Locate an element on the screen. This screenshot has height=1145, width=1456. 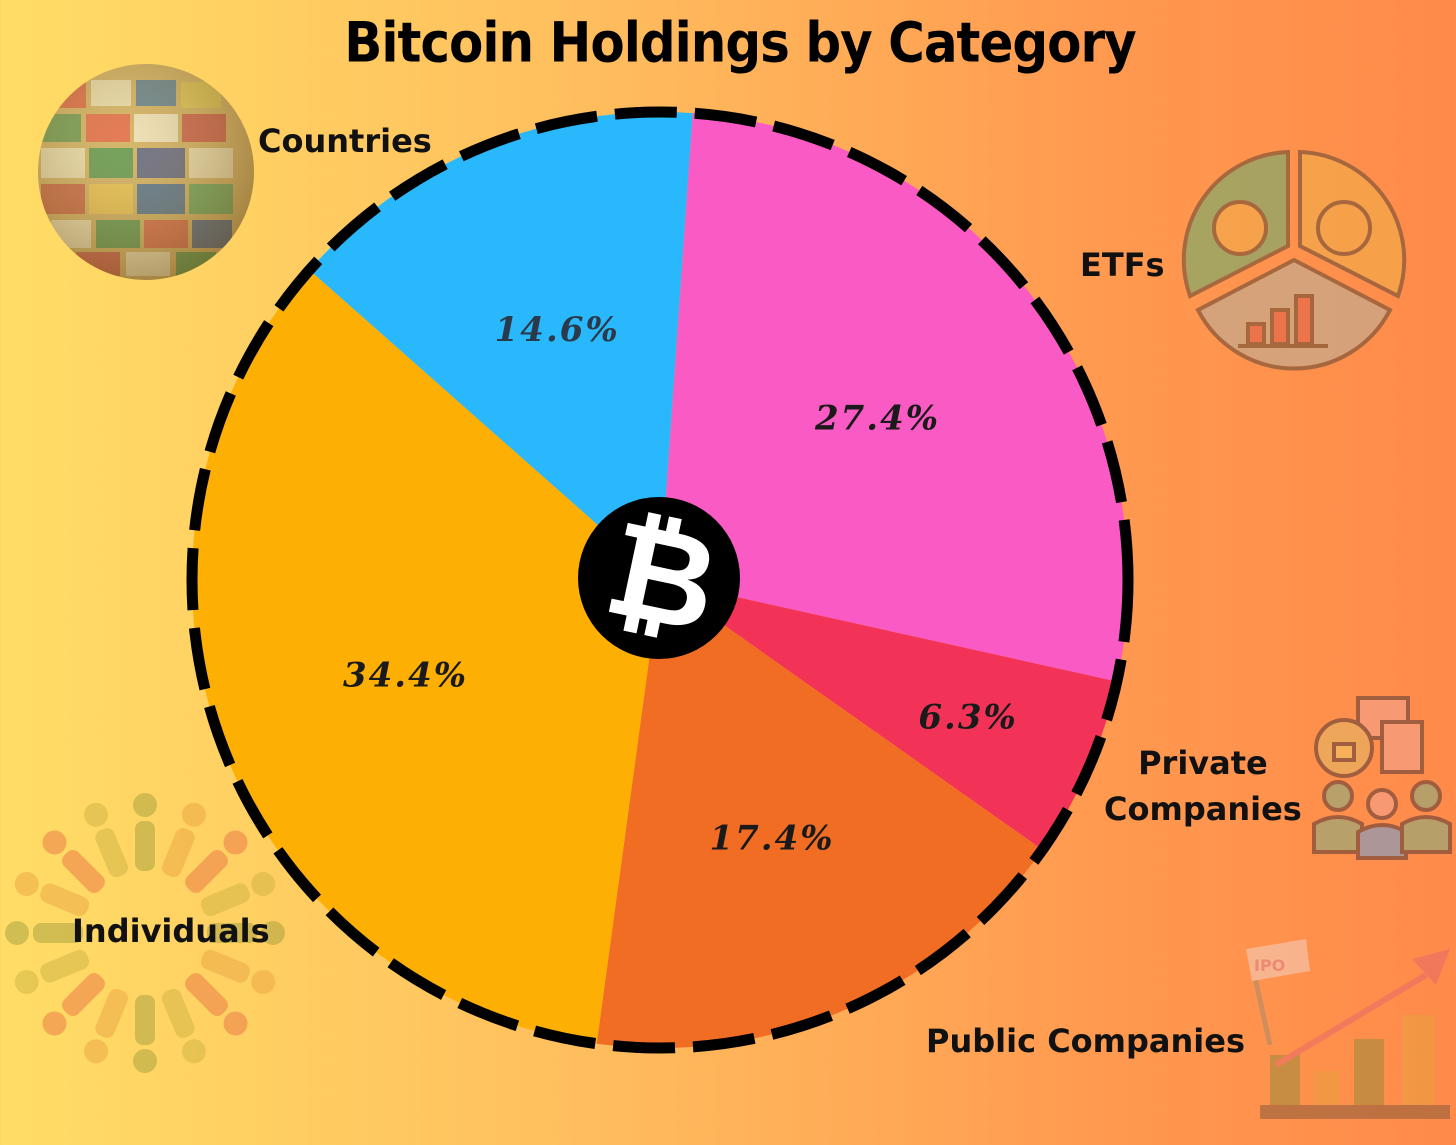
pie-slice-public-companies is located at coordinates (819, 814).